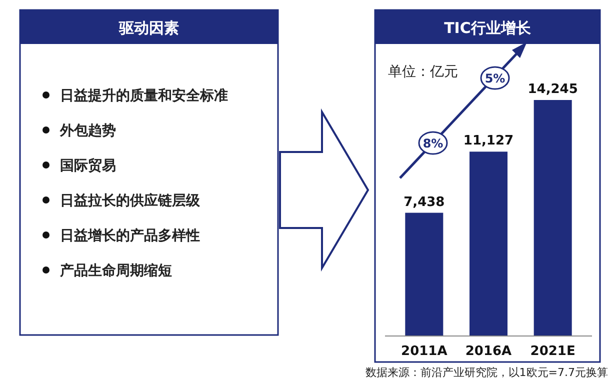 This screenshot has width=615, height=383. Describe the element at coordinates (553, 351) in the screenshot. I see `x-tick-label: 2021E` at that location.